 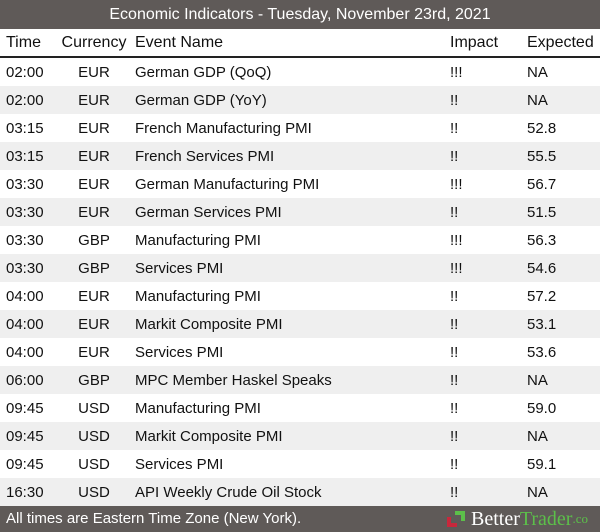 I want to click on cell-event: API Weekly Crude Oil Stock, so click(x=228, y=492).